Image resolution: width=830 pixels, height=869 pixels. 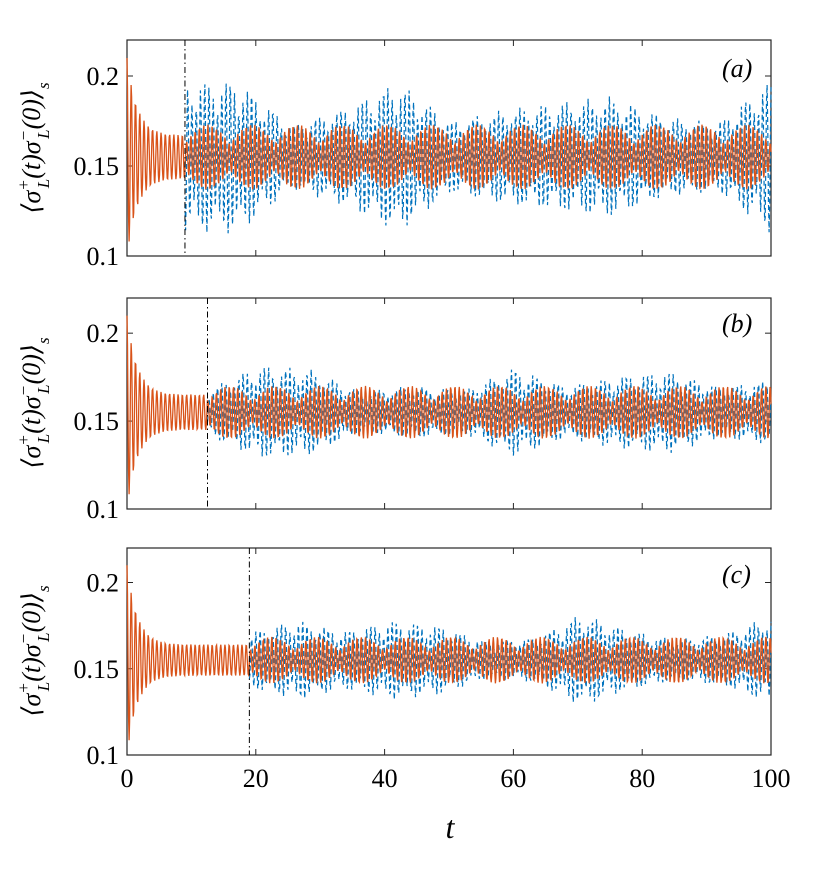 What do you see at coordinates (127, 778) in the screenshot?
I see `x-tick-label: 0` at bounding box center [127, 778].